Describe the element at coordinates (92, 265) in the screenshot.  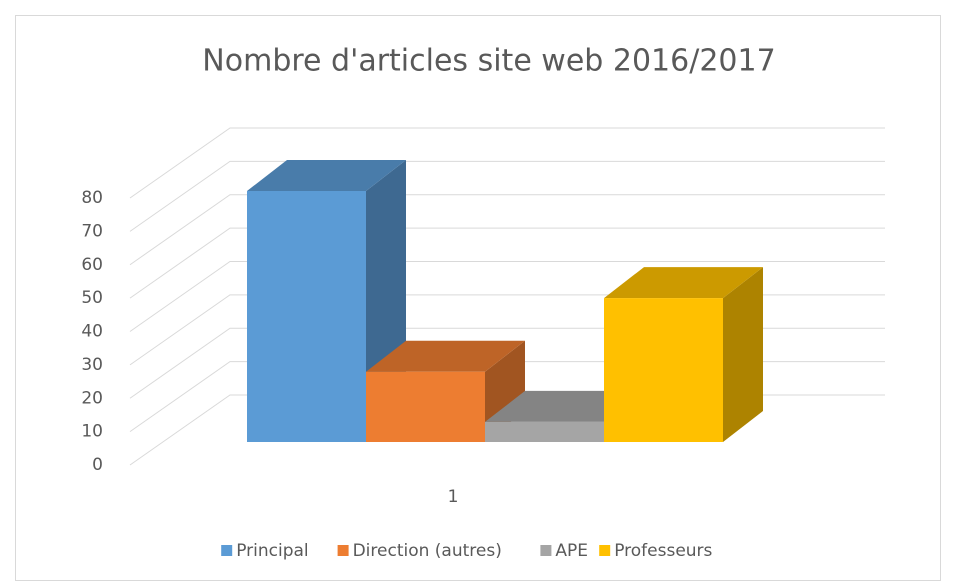
I see `y-tick-label: 60` at that location.